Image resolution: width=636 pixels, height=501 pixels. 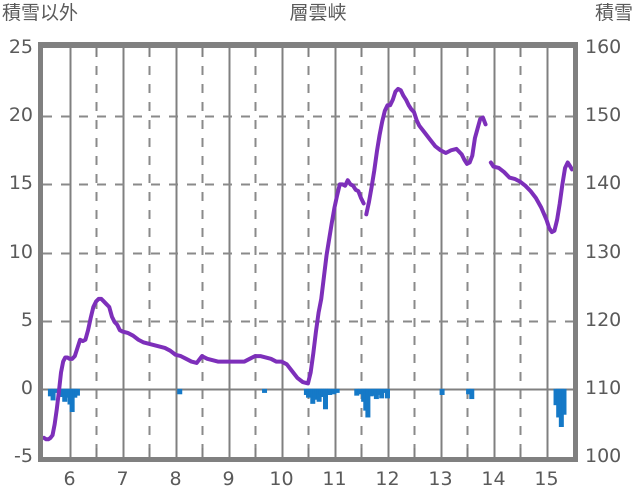 I want to click on left-tick-label: 20, so click(x=20, y=115).